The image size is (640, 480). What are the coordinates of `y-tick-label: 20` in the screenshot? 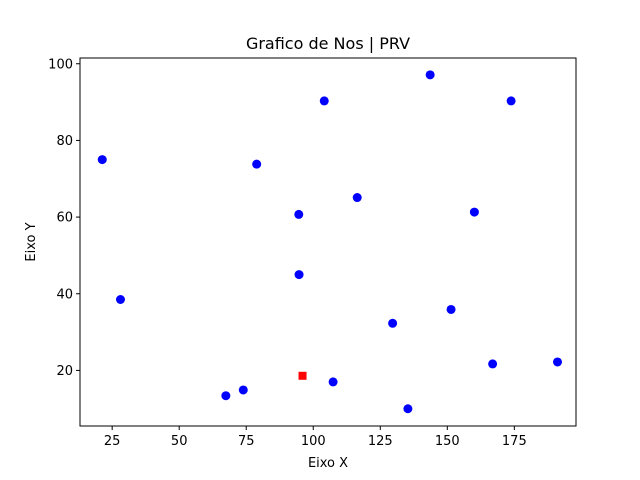 It's located at (64, 371).